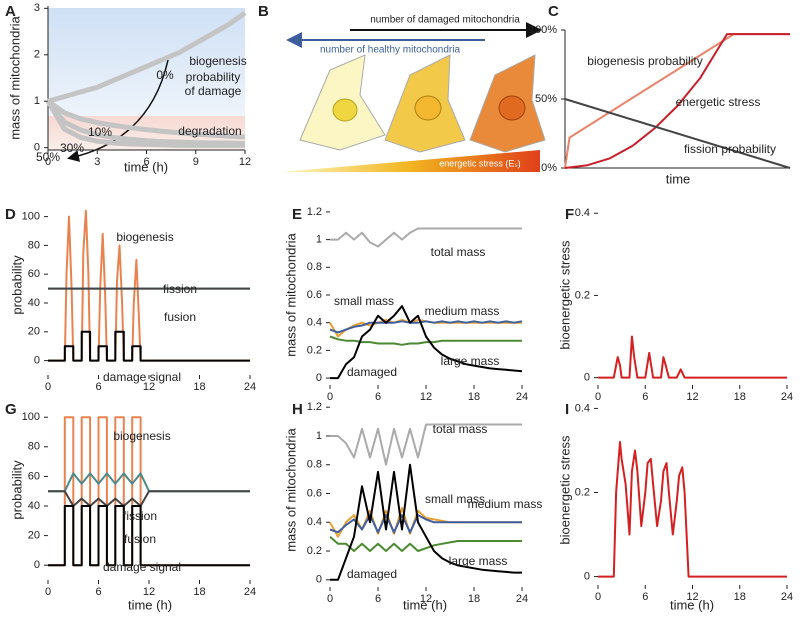  Describe the element at coordinates (678, 178) in the screenshot. I see `x-axis-label: time` at that location.